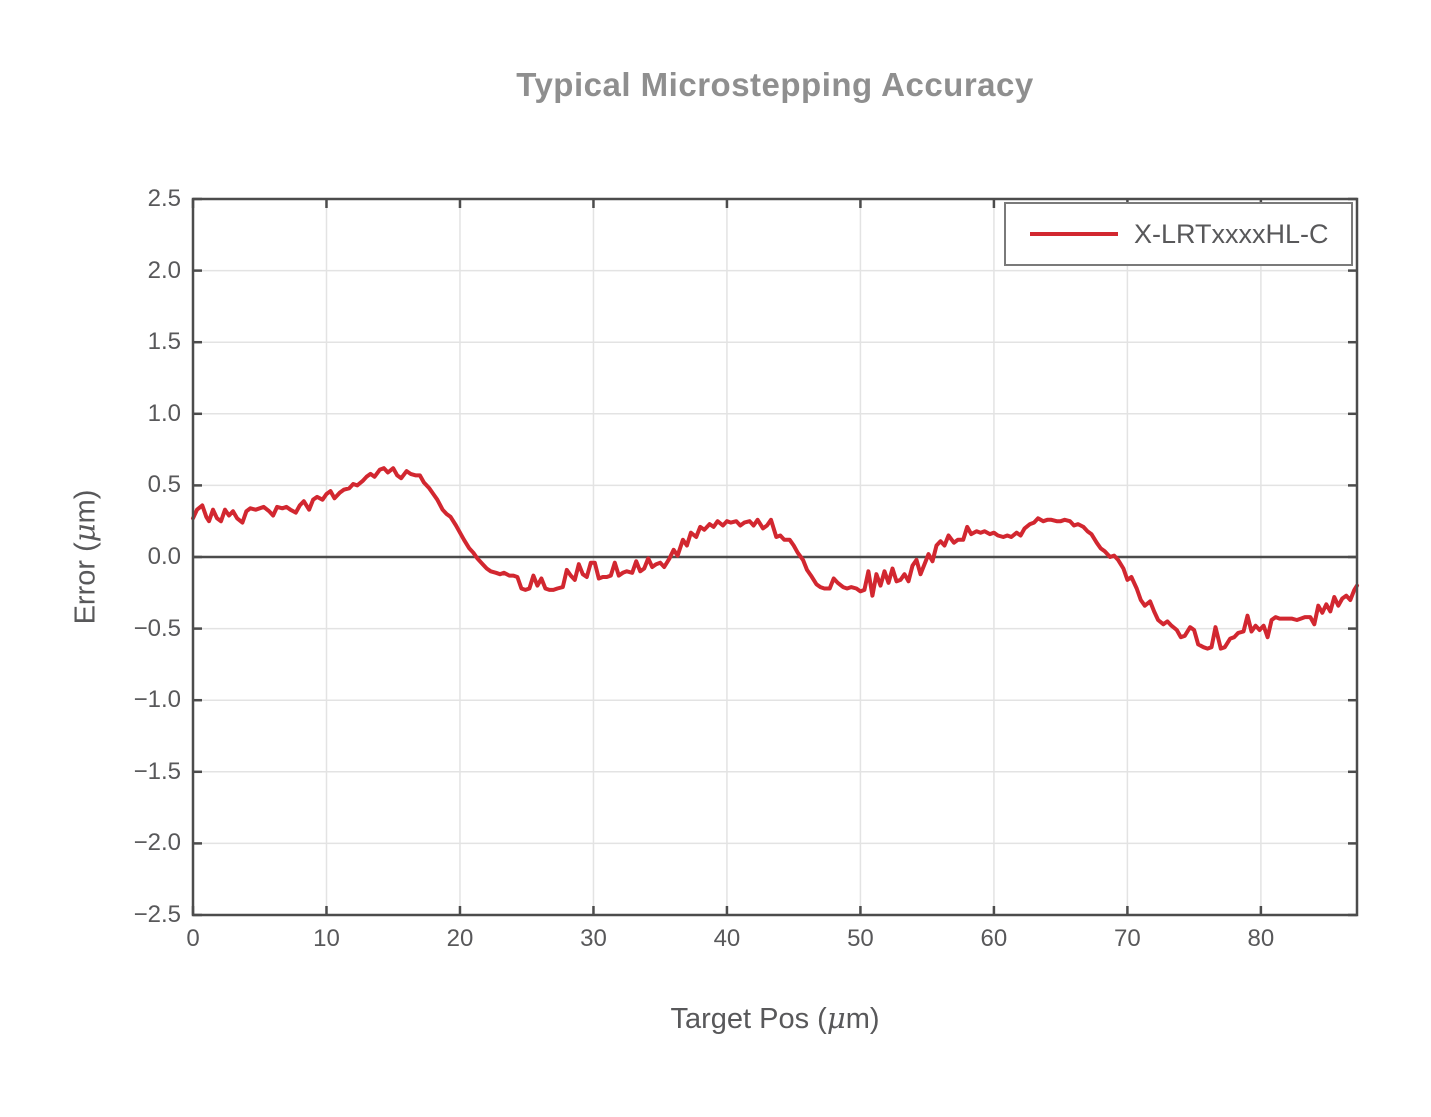  I want to click on legend: X-LRTxxxxHL-C, so click(1178, 234).